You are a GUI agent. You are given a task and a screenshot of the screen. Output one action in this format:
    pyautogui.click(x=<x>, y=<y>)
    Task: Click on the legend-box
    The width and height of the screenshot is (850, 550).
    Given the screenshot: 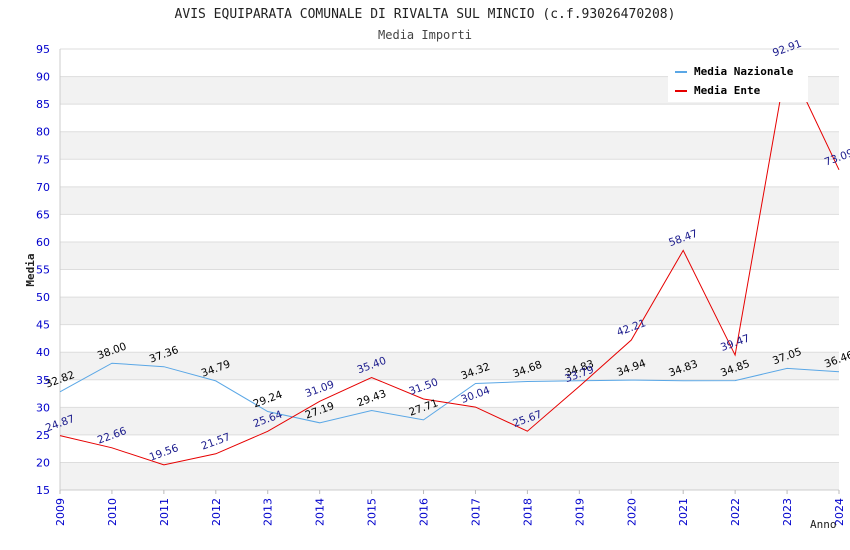 What is the action you would take?
    pyautogui.click(x=738, y=80)
    